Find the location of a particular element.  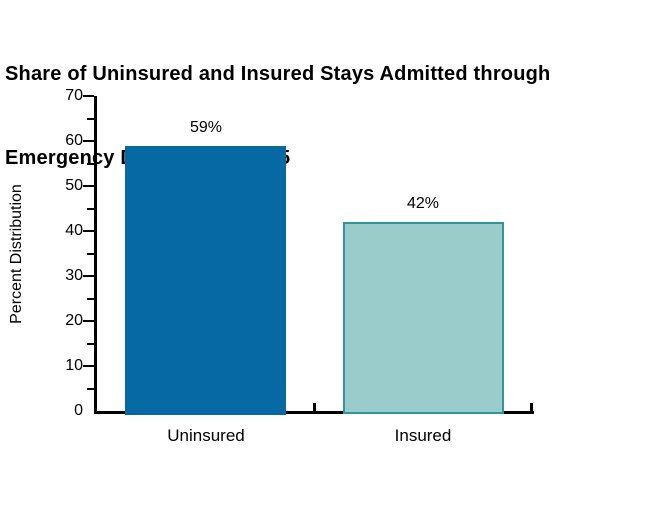

y-axis-line is located at coordinates (95, 255).